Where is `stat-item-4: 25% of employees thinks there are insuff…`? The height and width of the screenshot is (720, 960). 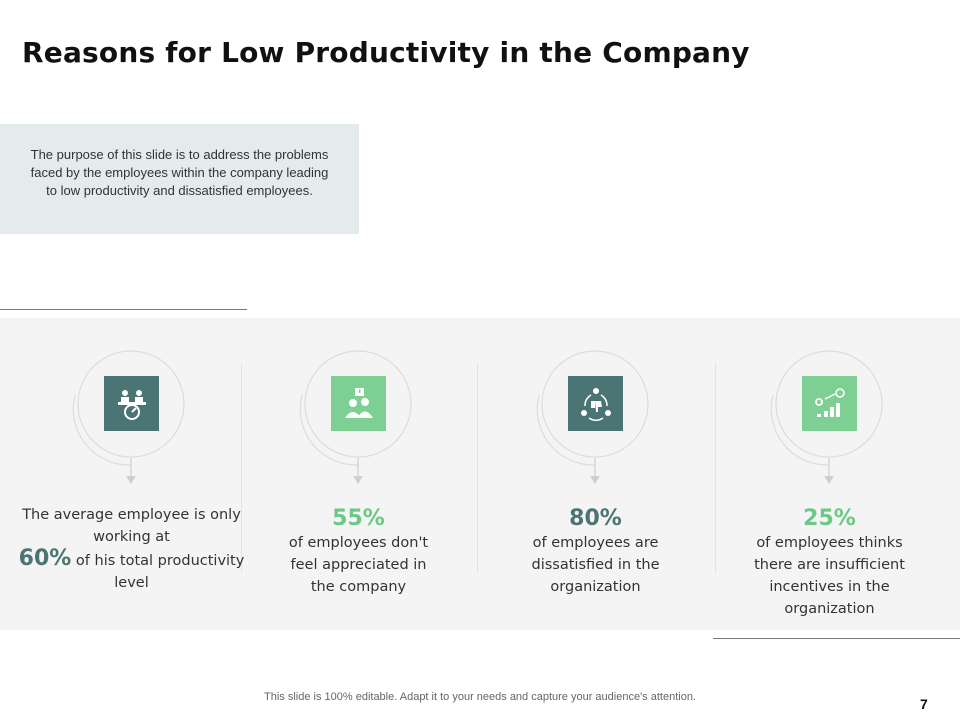
stat-item-4: 25% of employees thinks there are insuff… is located at coordinates (829, 474).